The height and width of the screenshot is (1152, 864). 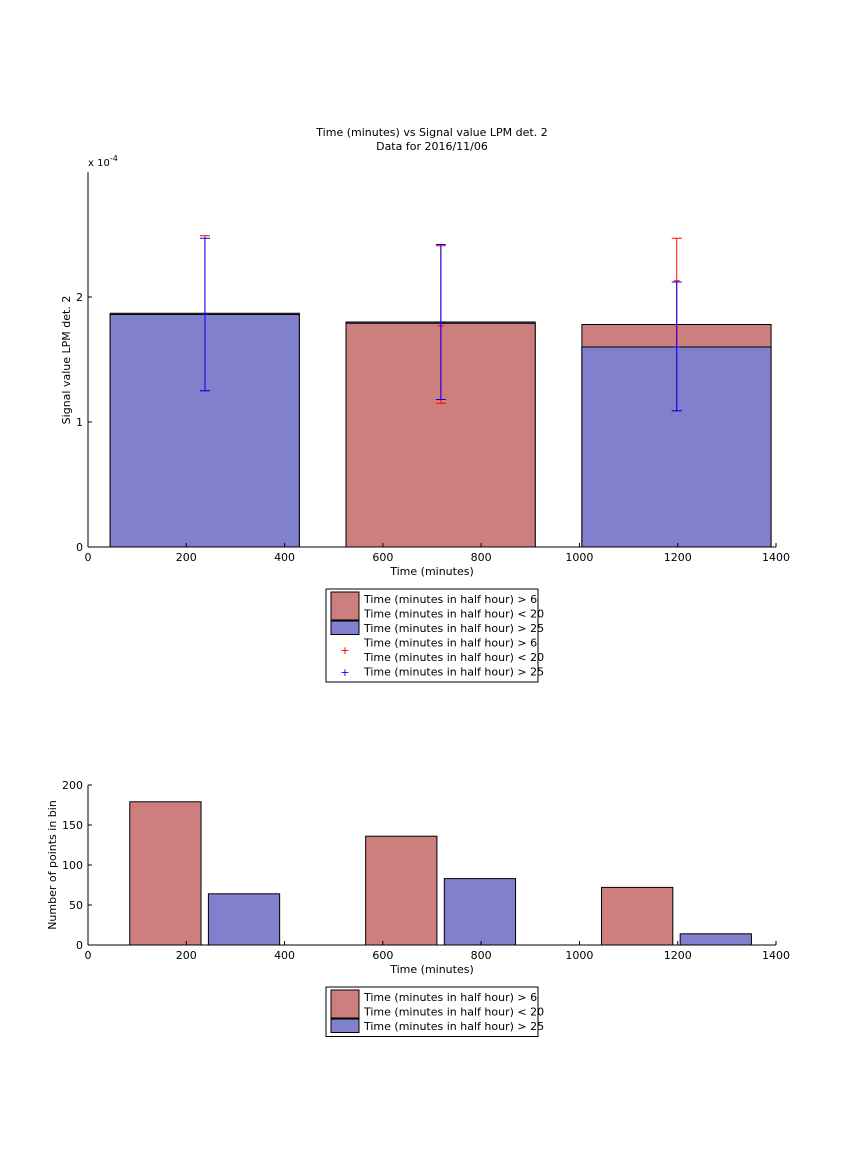 I want to click on y-axis-label: Signal value LPM det. 2, so click(x=66, y=360).